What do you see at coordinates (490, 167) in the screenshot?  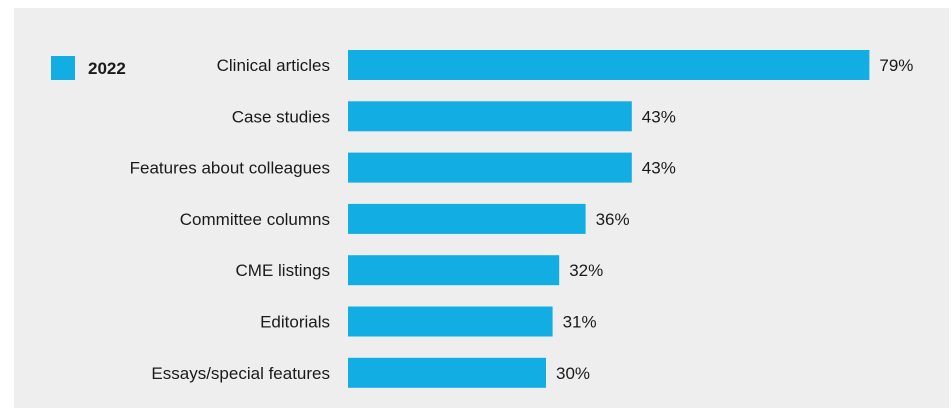 I see `bar-features-about-colleagues` at bounding box center [490, 167].